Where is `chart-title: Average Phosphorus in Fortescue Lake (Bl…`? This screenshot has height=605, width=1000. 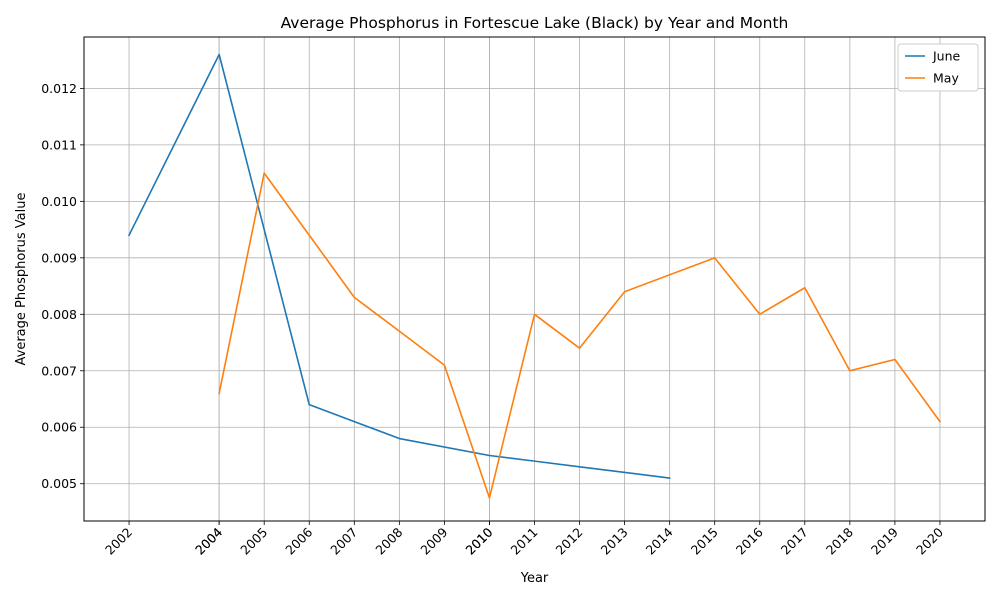 chart-title: Average Phosphorus in Fortescue Lake (Bl… is located at coordinates (535, 23).